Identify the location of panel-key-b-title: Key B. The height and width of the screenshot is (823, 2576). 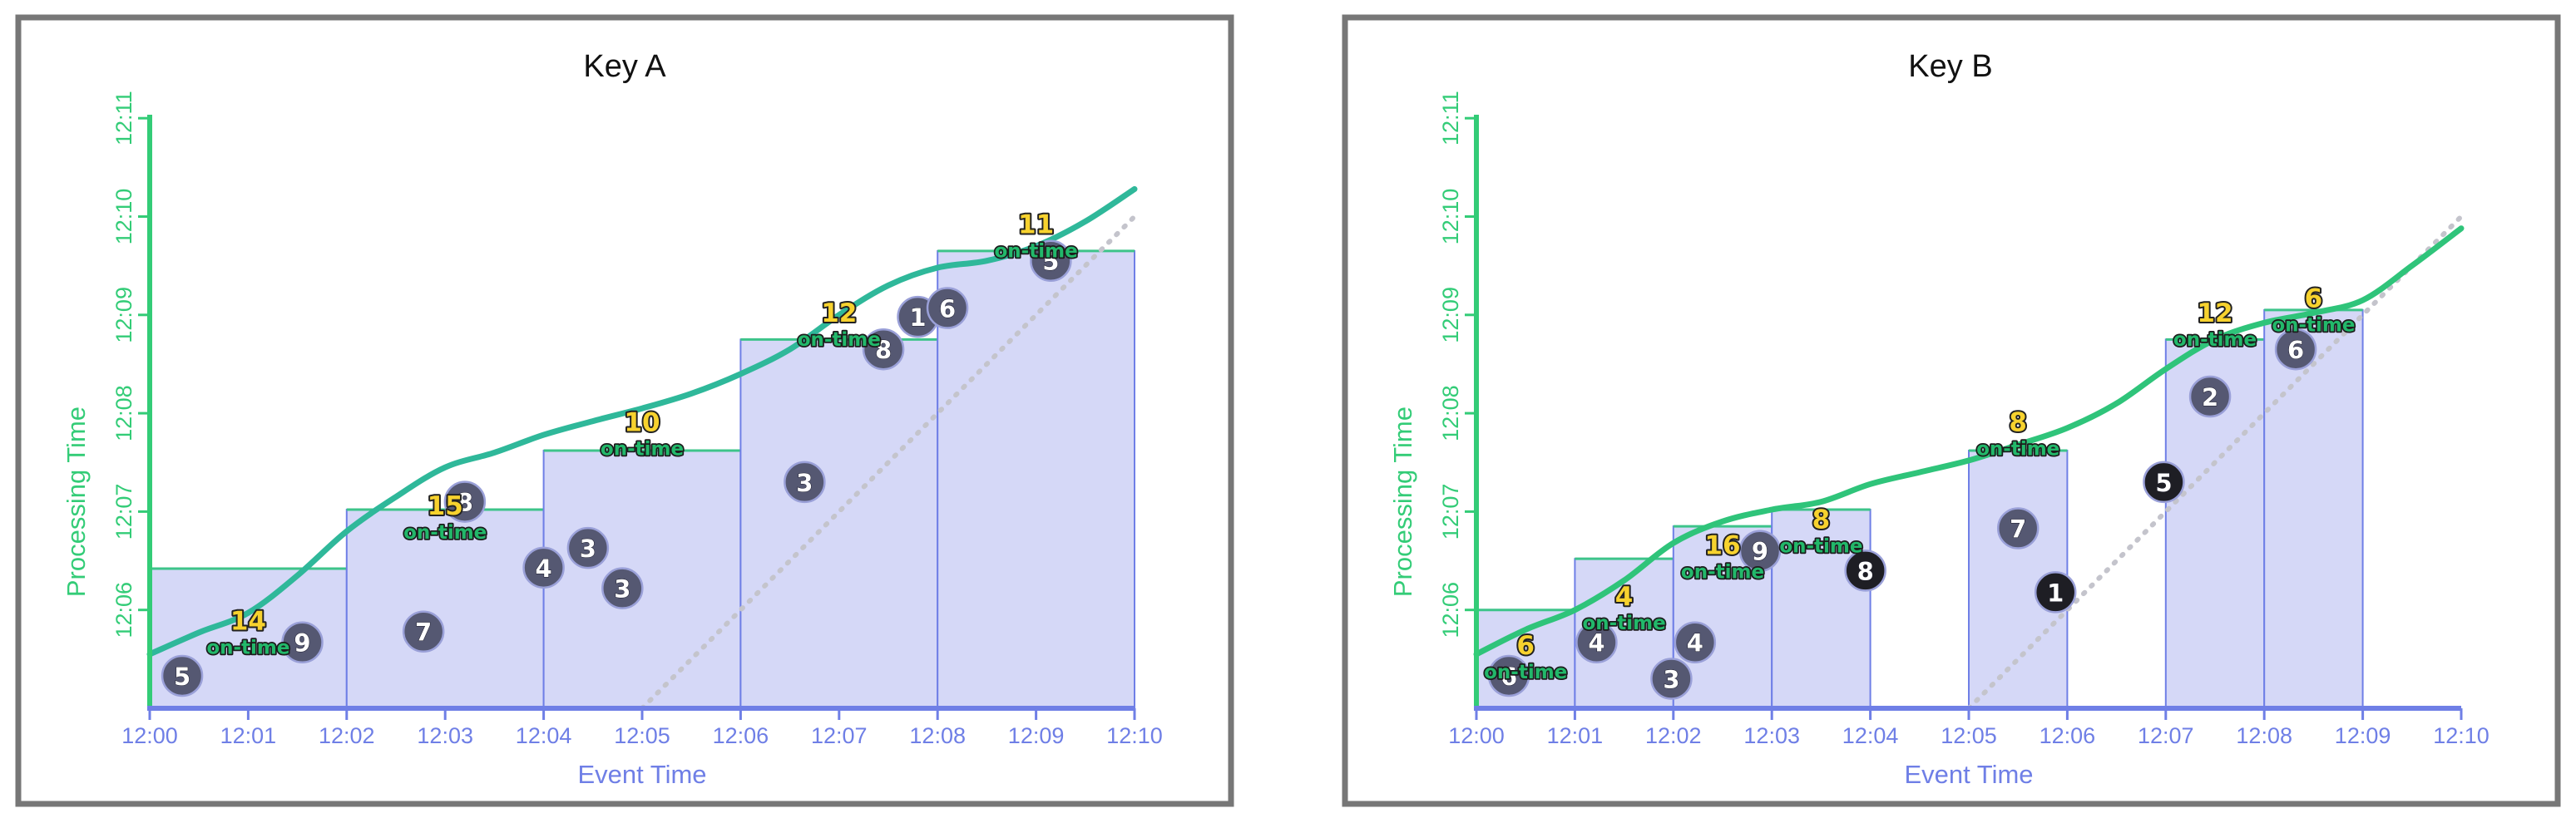
(1950, 66).